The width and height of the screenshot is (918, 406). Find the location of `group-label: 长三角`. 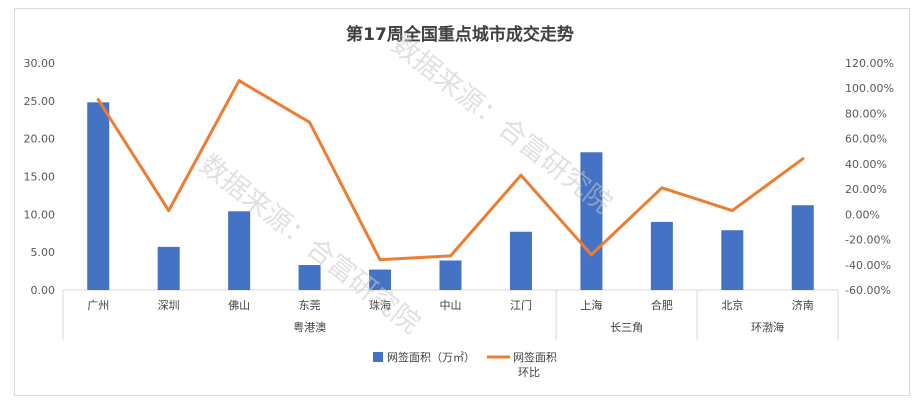

group-label: 长三角 is located at coordinates (626, 327).